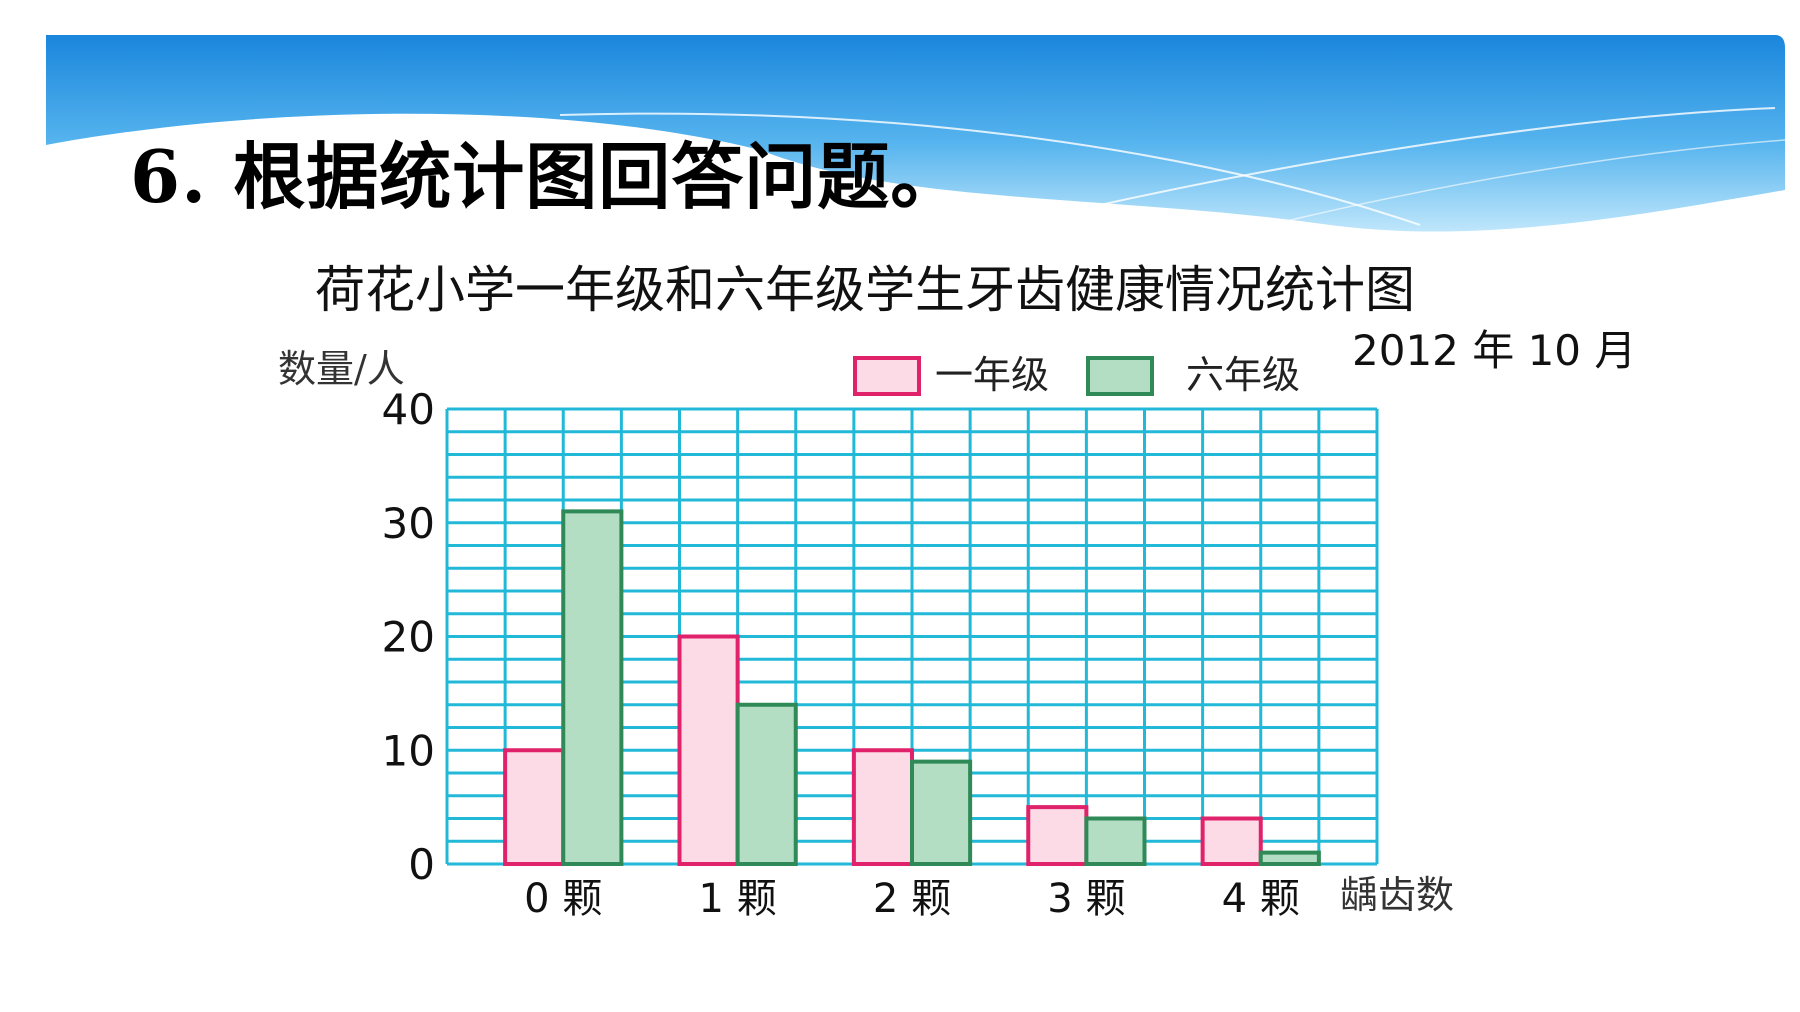 The width and height of the screenshot is (1800, 1012). Describe the element at coordinates (1243, 375) in the screenshot. I see `legend-label-grade6: 六年级` at that location.